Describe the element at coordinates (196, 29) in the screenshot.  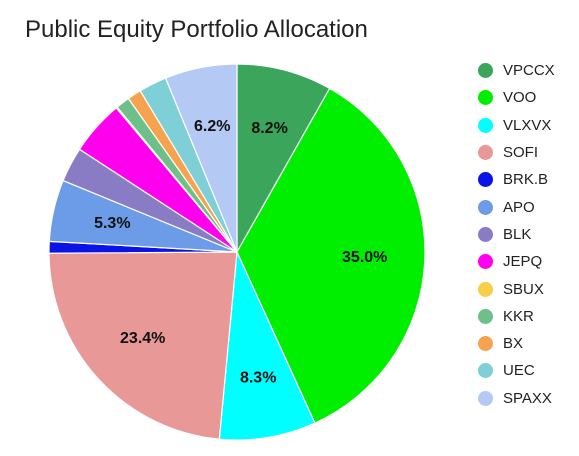
I see `chart-title: Public Equity Portfolio Allocation` at that location.